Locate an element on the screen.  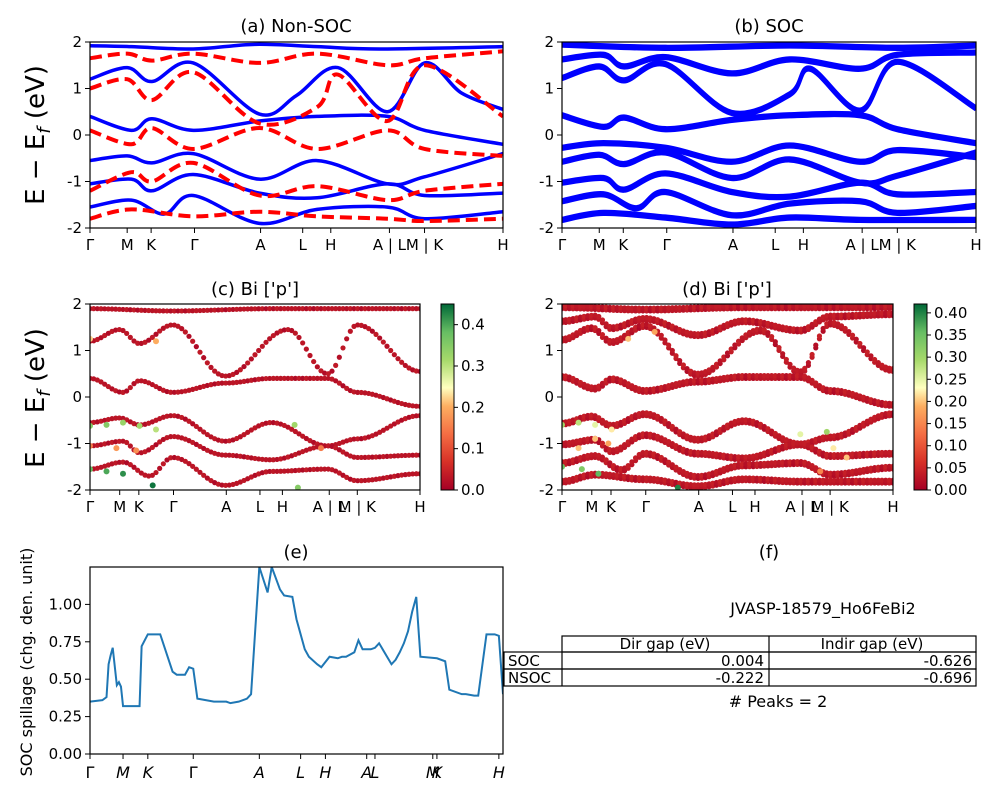
panel-d-xtick: L is located at coordinates (732, 507).